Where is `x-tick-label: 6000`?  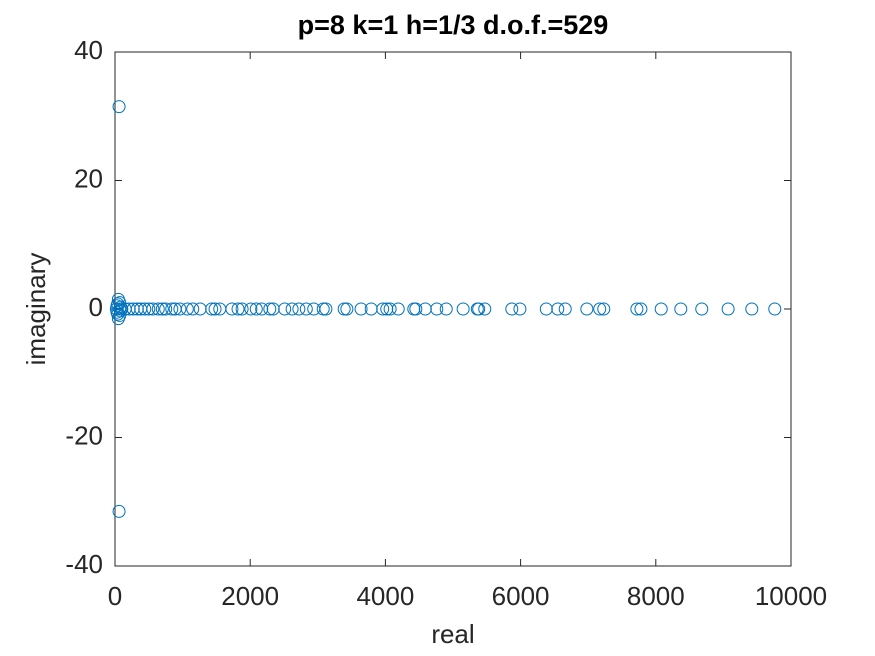 x-tick-label: 6000 is located at coordinates (521, 596).